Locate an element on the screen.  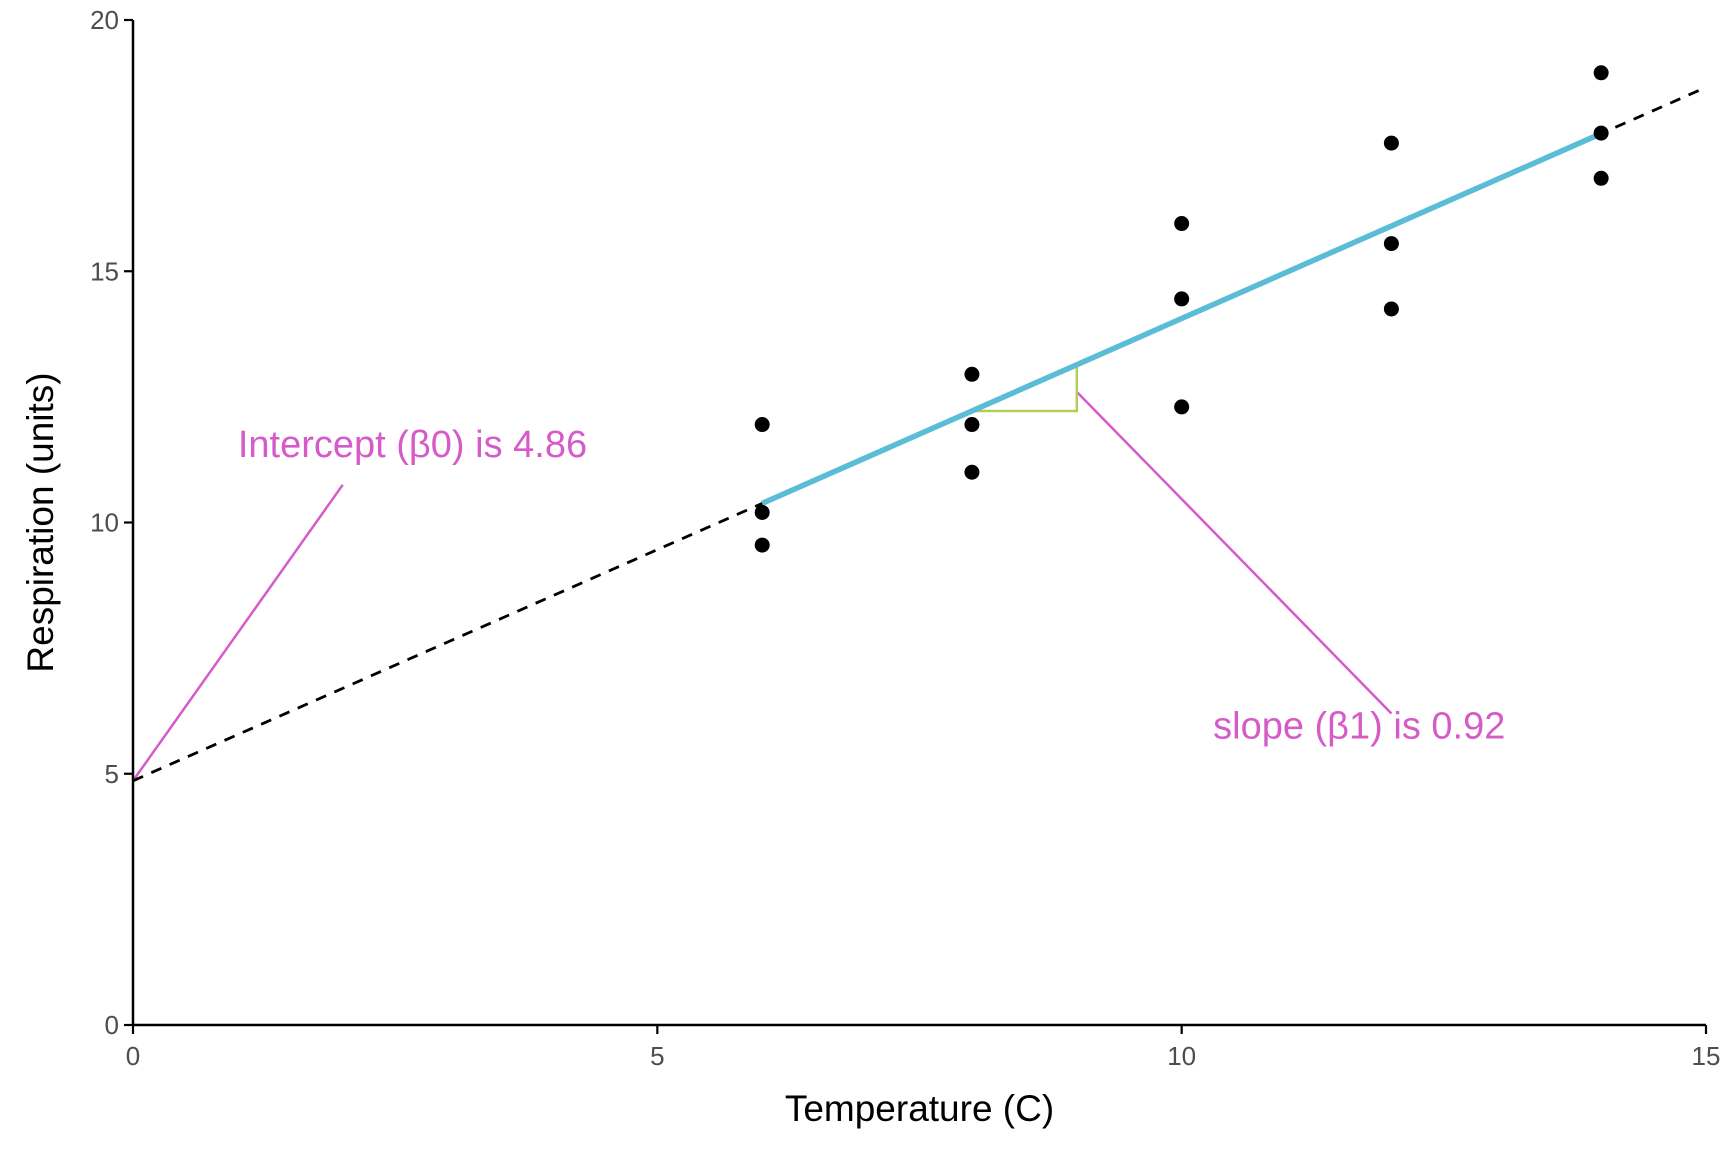
x-tick-label: 0 is located at coordinates (133, 1056).